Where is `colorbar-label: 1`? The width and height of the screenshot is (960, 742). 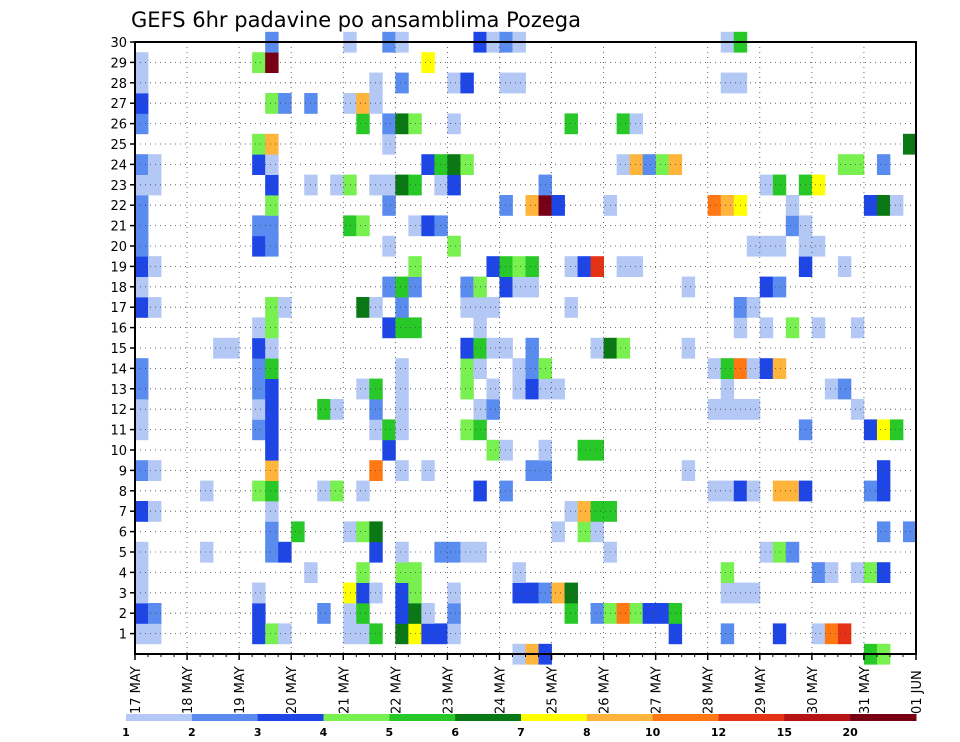
colorbar-label: 1 is located at coordinates (126, 732).